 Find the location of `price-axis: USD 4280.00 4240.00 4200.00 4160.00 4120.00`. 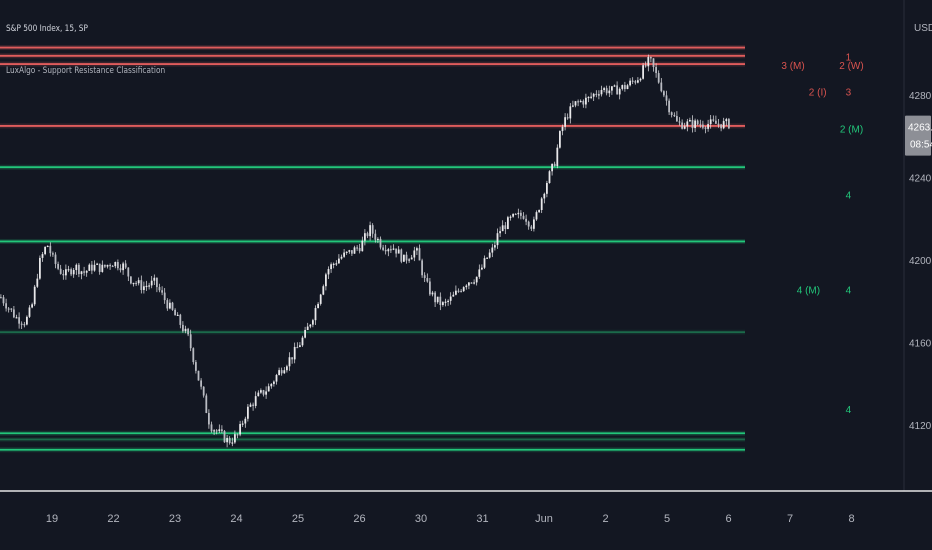

price-axis: USD 4280.00 4240.00 4200.00 4160.00 4120.00 is located at coordinates (917, 245).